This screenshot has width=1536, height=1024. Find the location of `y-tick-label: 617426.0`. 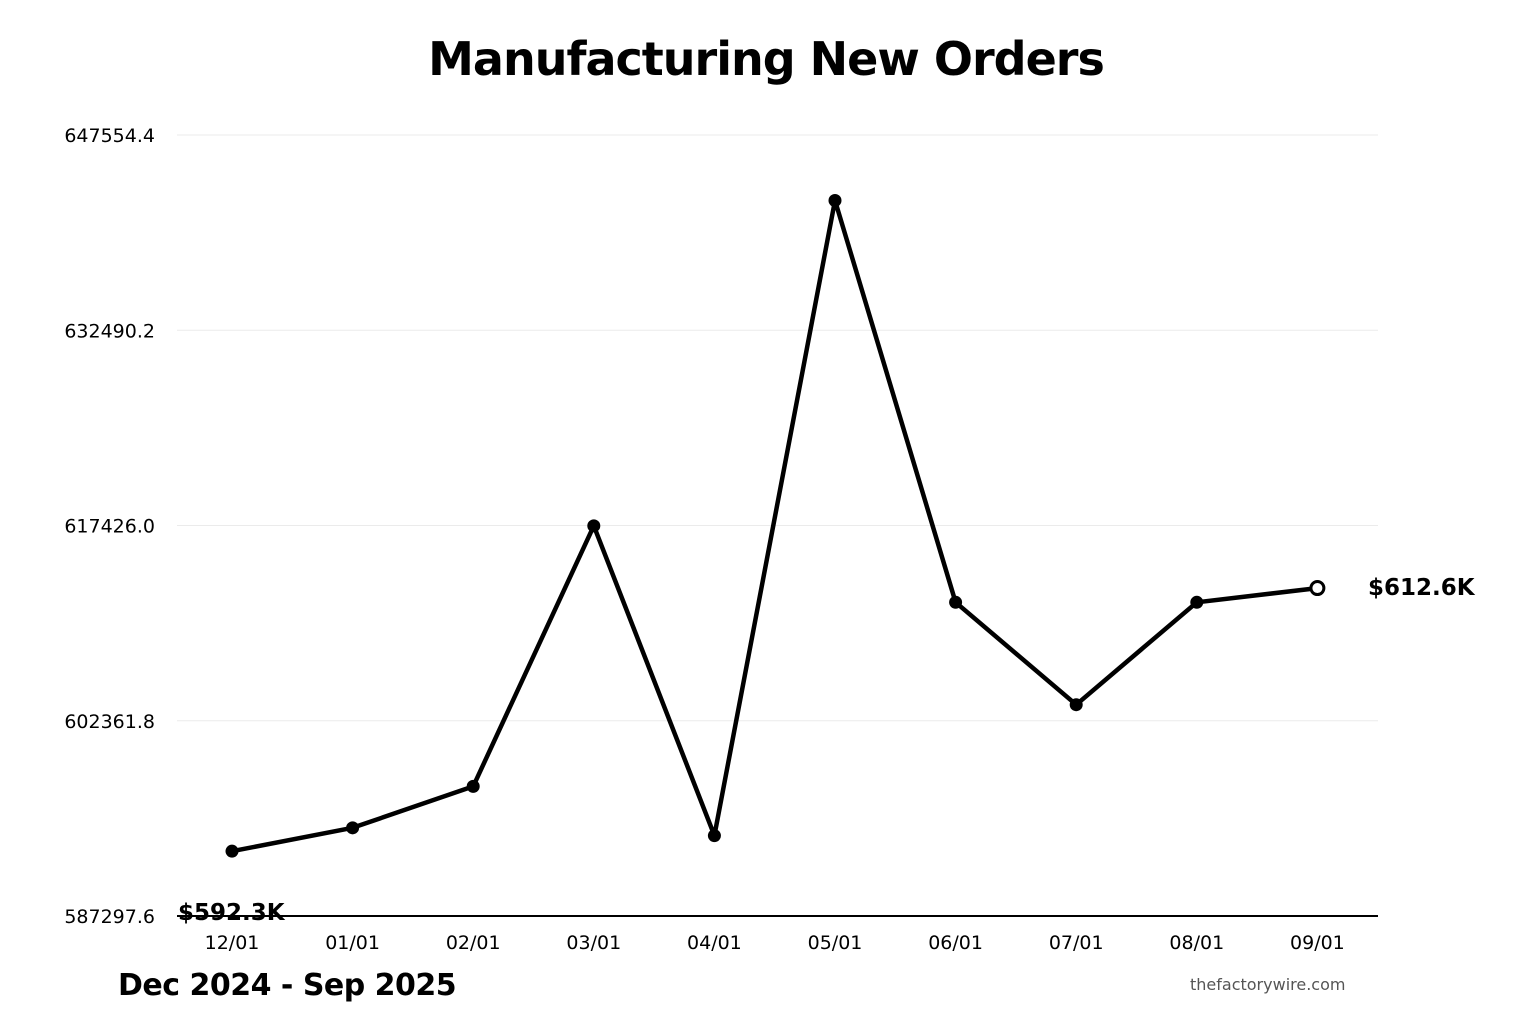

y-tick-label: 617426.0 is located at coordinates (109, 527).